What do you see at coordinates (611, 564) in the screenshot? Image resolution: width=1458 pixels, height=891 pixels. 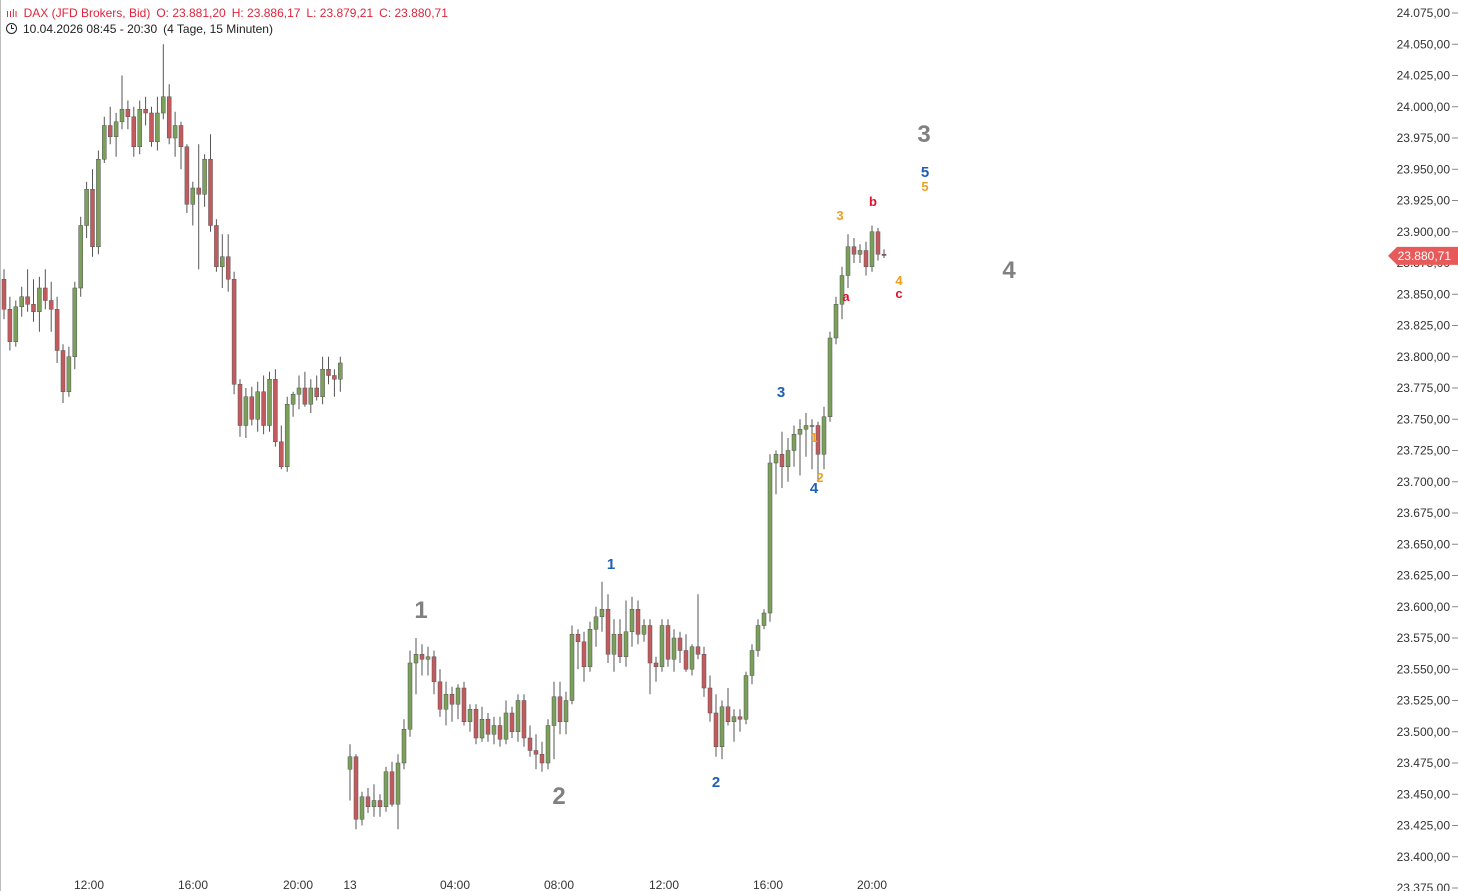 I see `wave-label-blue: 1` at bounding box center [611, 564].